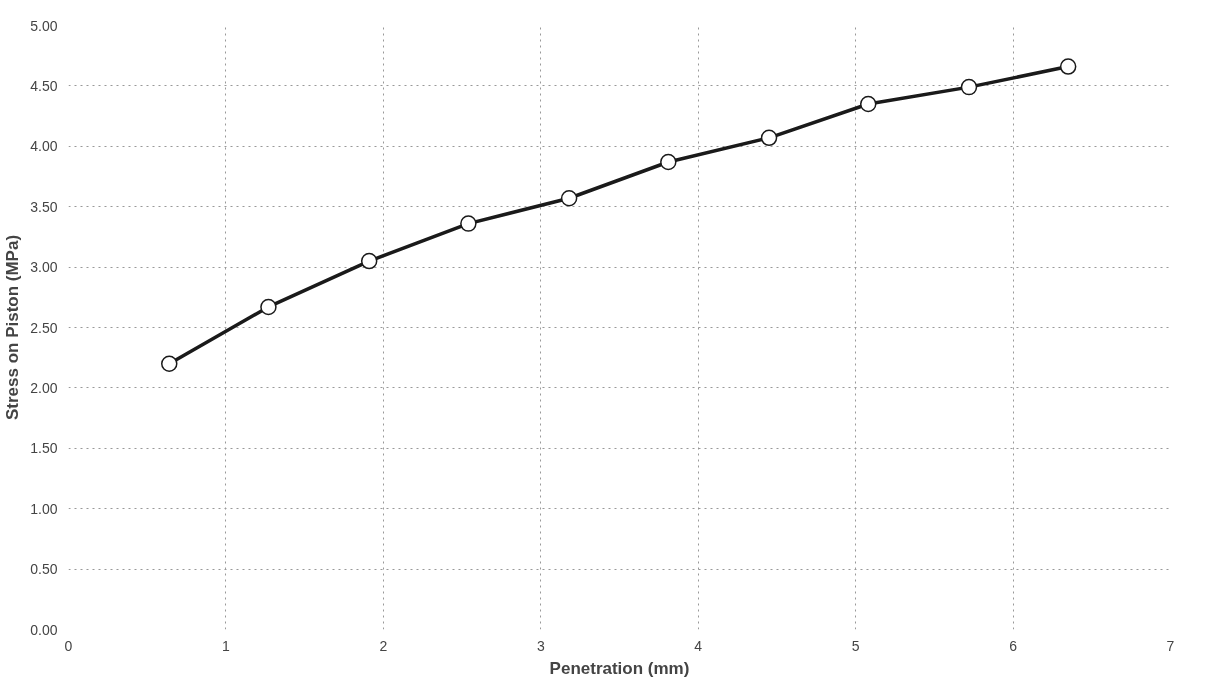 Image resolution: width=1212 pixels, height=689 pixels. What do you see at coordinates (44, 85) in the screenshot?
I see `y-tick-label: 4.50` at bounding box center [44, 85].